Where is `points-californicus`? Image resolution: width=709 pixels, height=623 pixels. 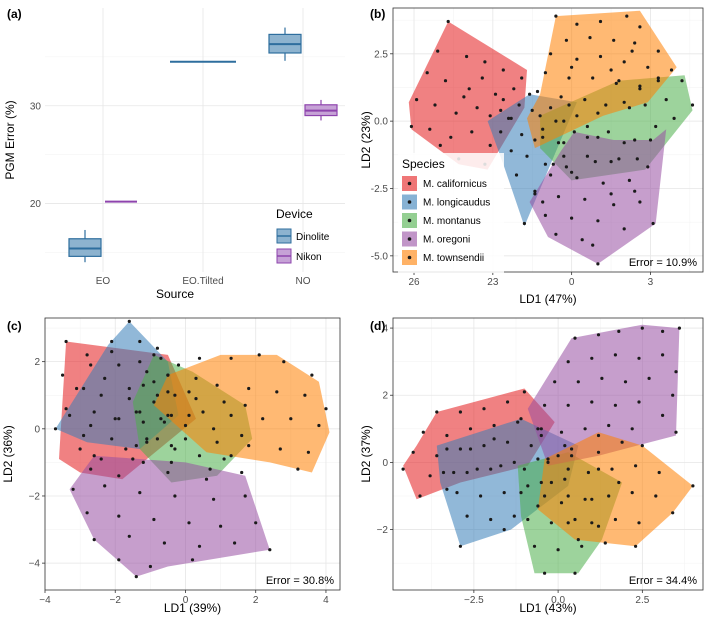
points-californicus is located at coordinates (126, 408).